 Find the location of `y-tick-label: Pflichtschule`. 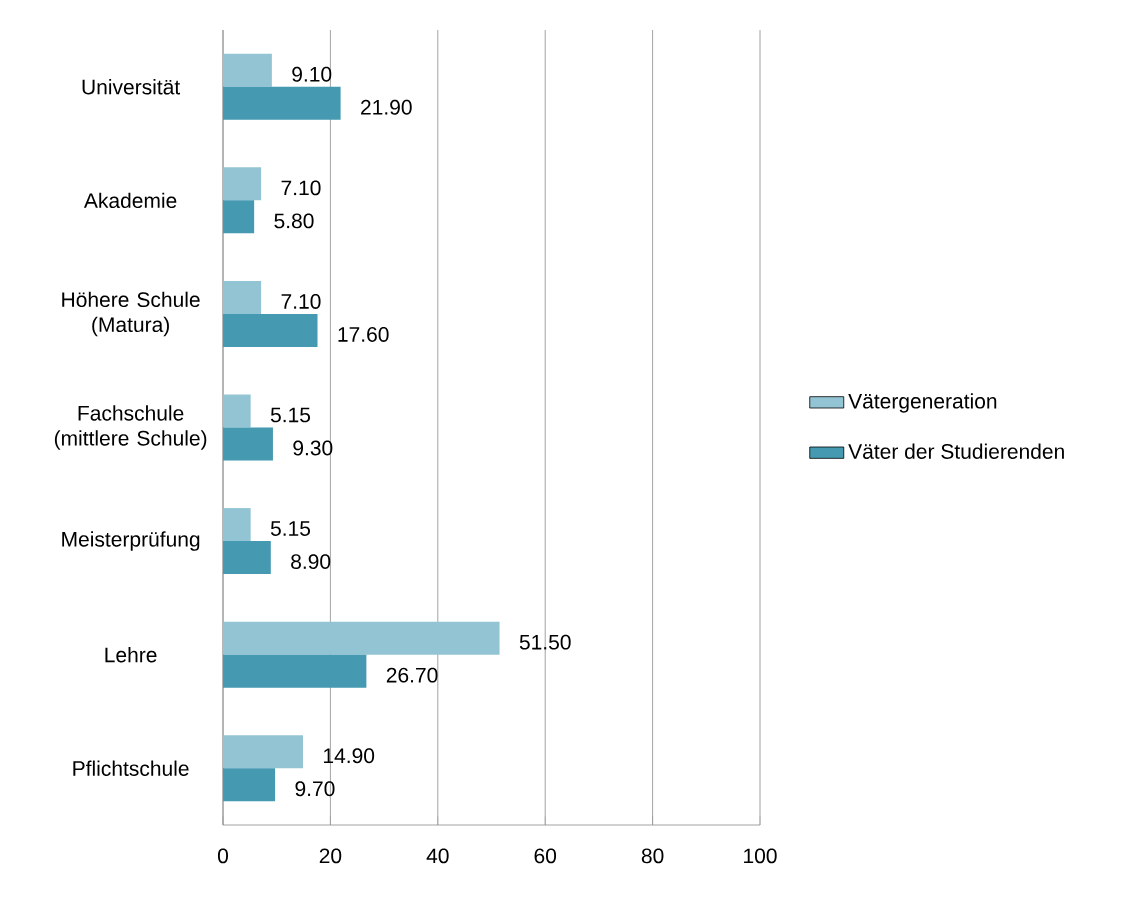

y-tick-label: Pflichtschule is located at coordinates (131, 768).